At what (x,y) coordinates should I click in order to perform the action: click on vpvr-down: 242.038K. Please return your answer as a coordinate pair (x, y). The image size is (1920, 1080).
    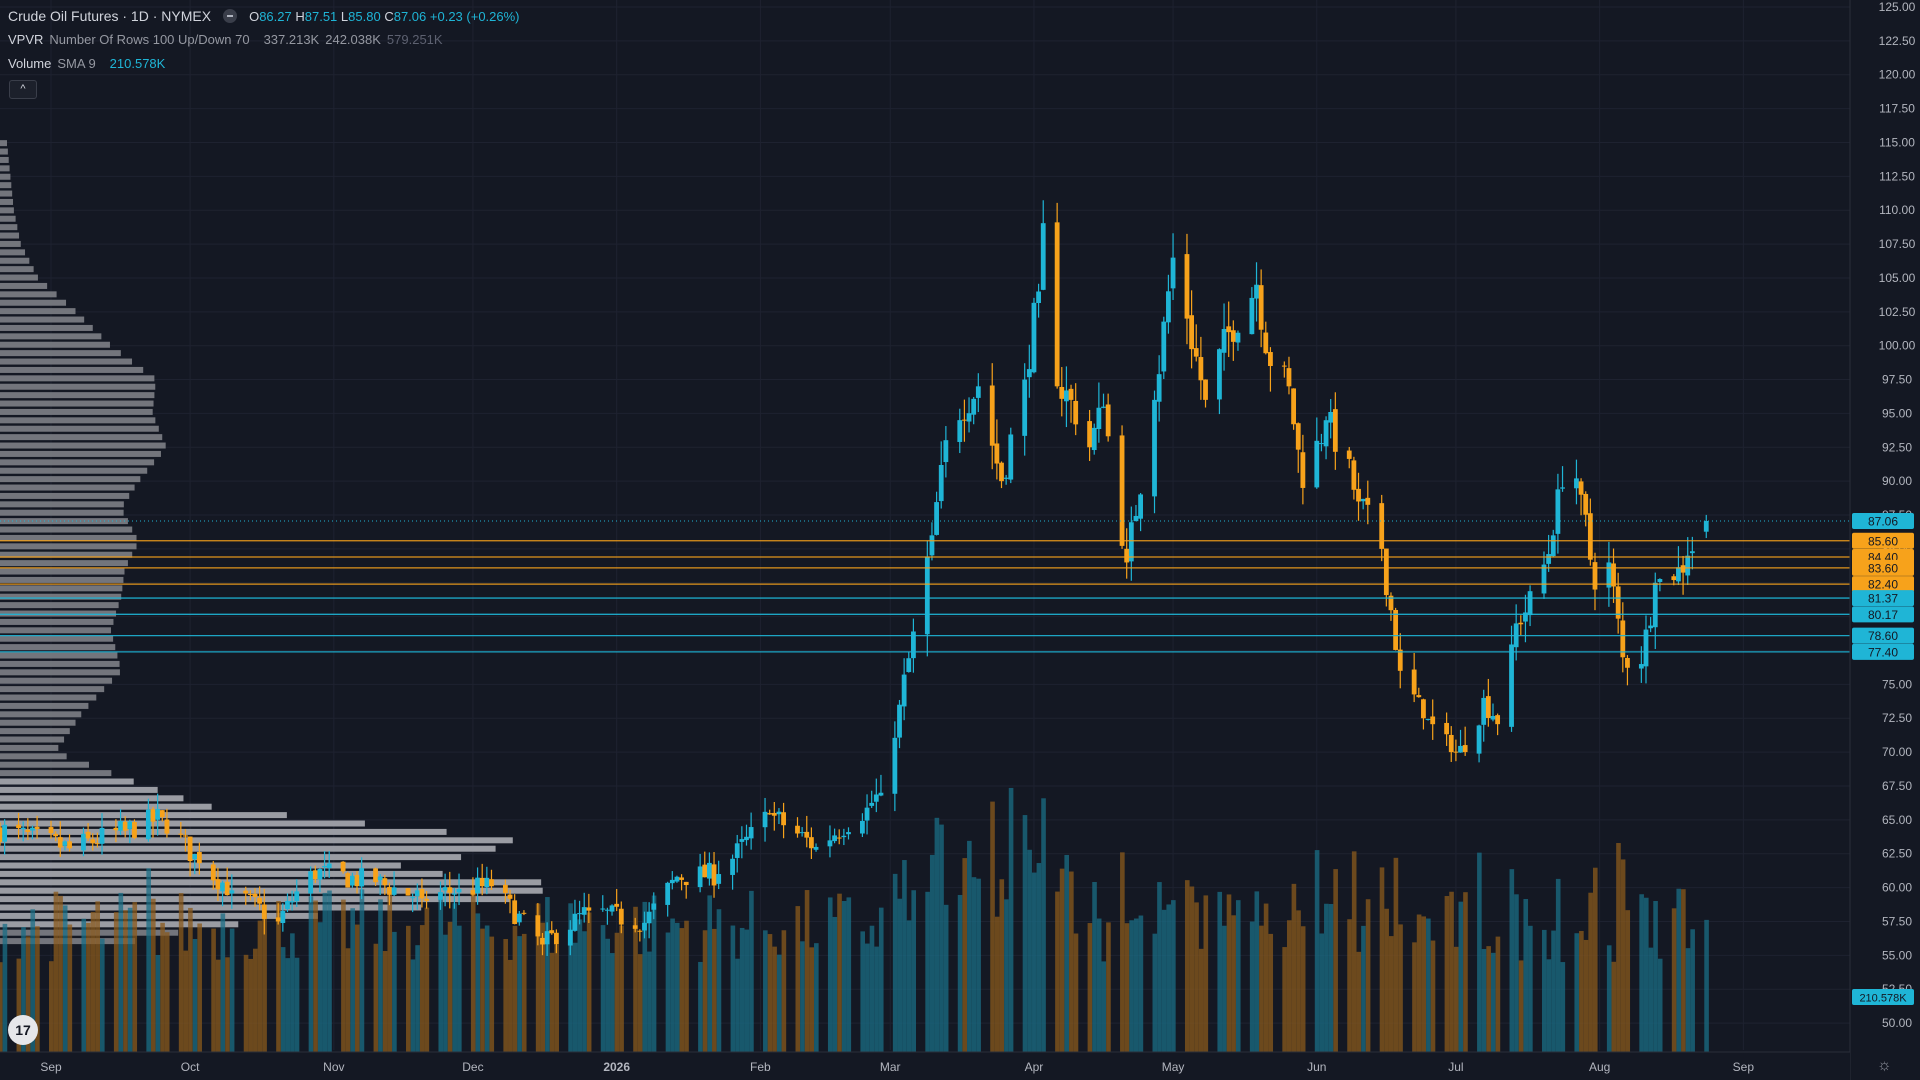
    Looking at the image, I should click on (353, 39).